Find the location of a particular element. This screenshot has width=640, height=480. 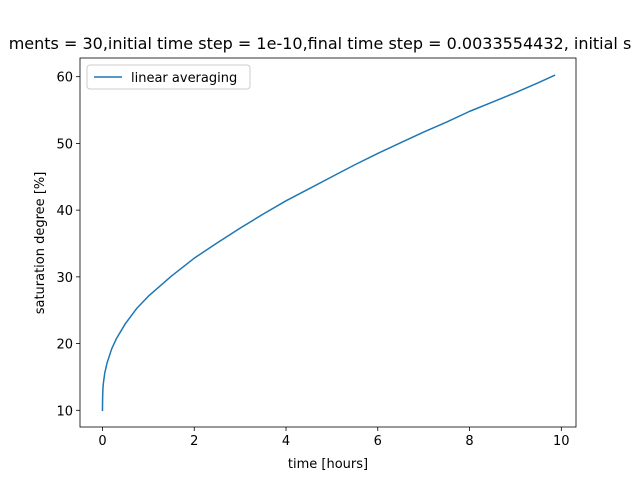

x-tick-label: 6 is located at coordinates (378, 441).